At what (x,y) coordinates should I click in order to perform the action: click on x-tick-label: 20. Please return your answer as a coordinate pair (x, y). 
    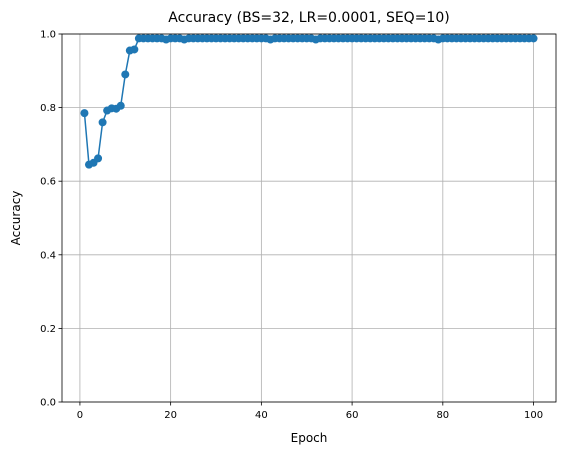
    Looking at the image, I should click on (170, 415).